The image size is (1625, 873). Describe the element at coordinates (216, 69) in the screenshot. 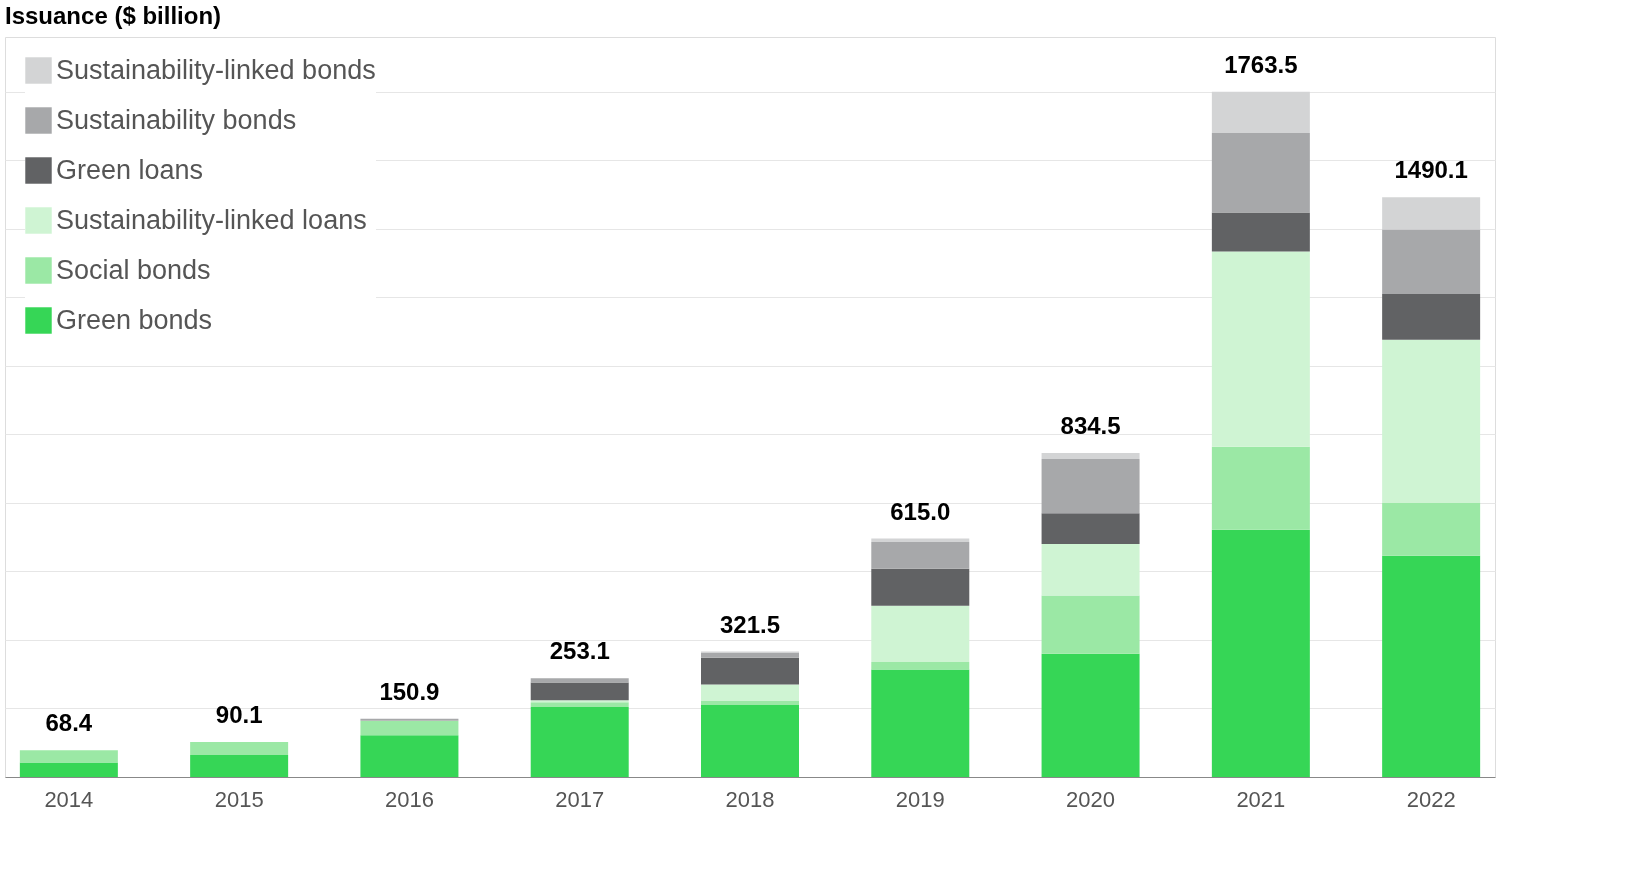

I see `legend-label: Sustainability-linked bonds` at that location.